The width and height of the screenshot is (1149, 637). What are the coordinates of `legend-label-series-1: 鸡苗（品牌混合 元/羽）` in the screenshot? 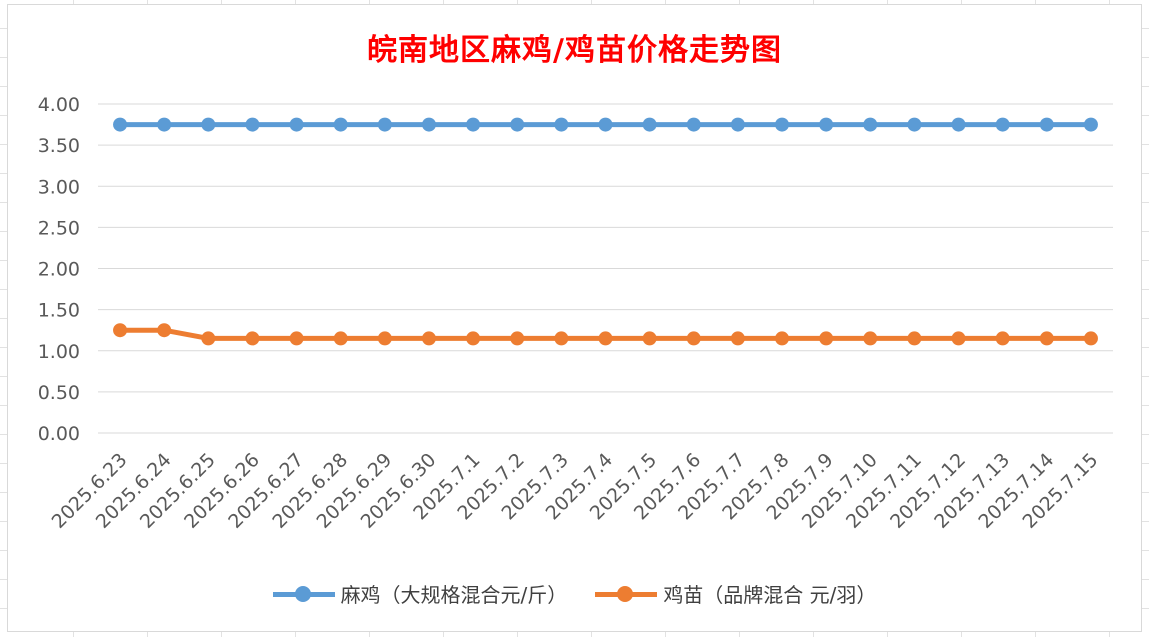 It's located at (770, 595).